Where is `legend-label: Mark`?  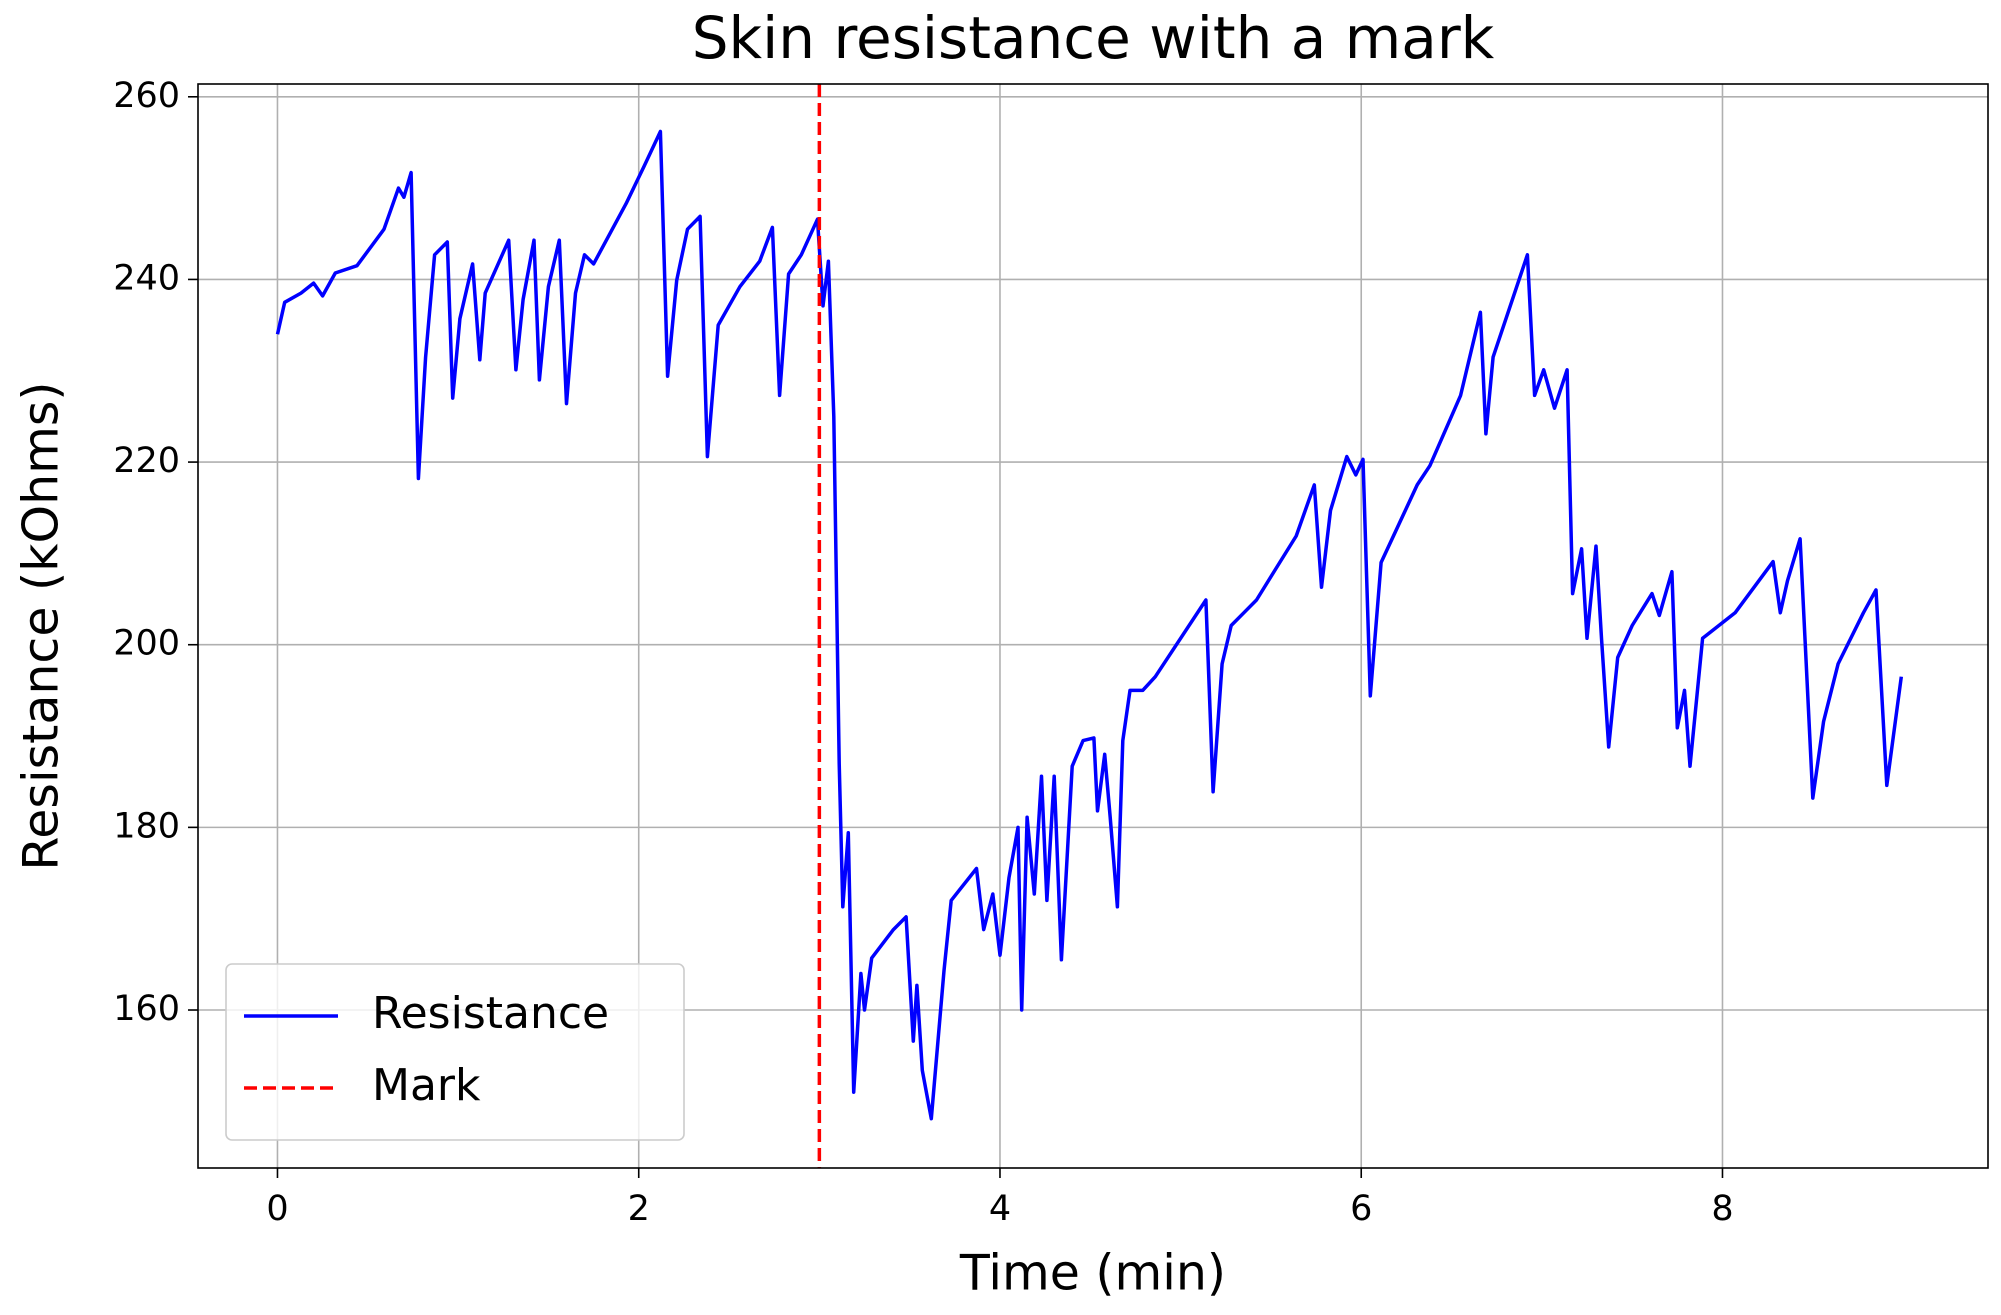 legend-label: Mark is located at coordinates (426, 1085).